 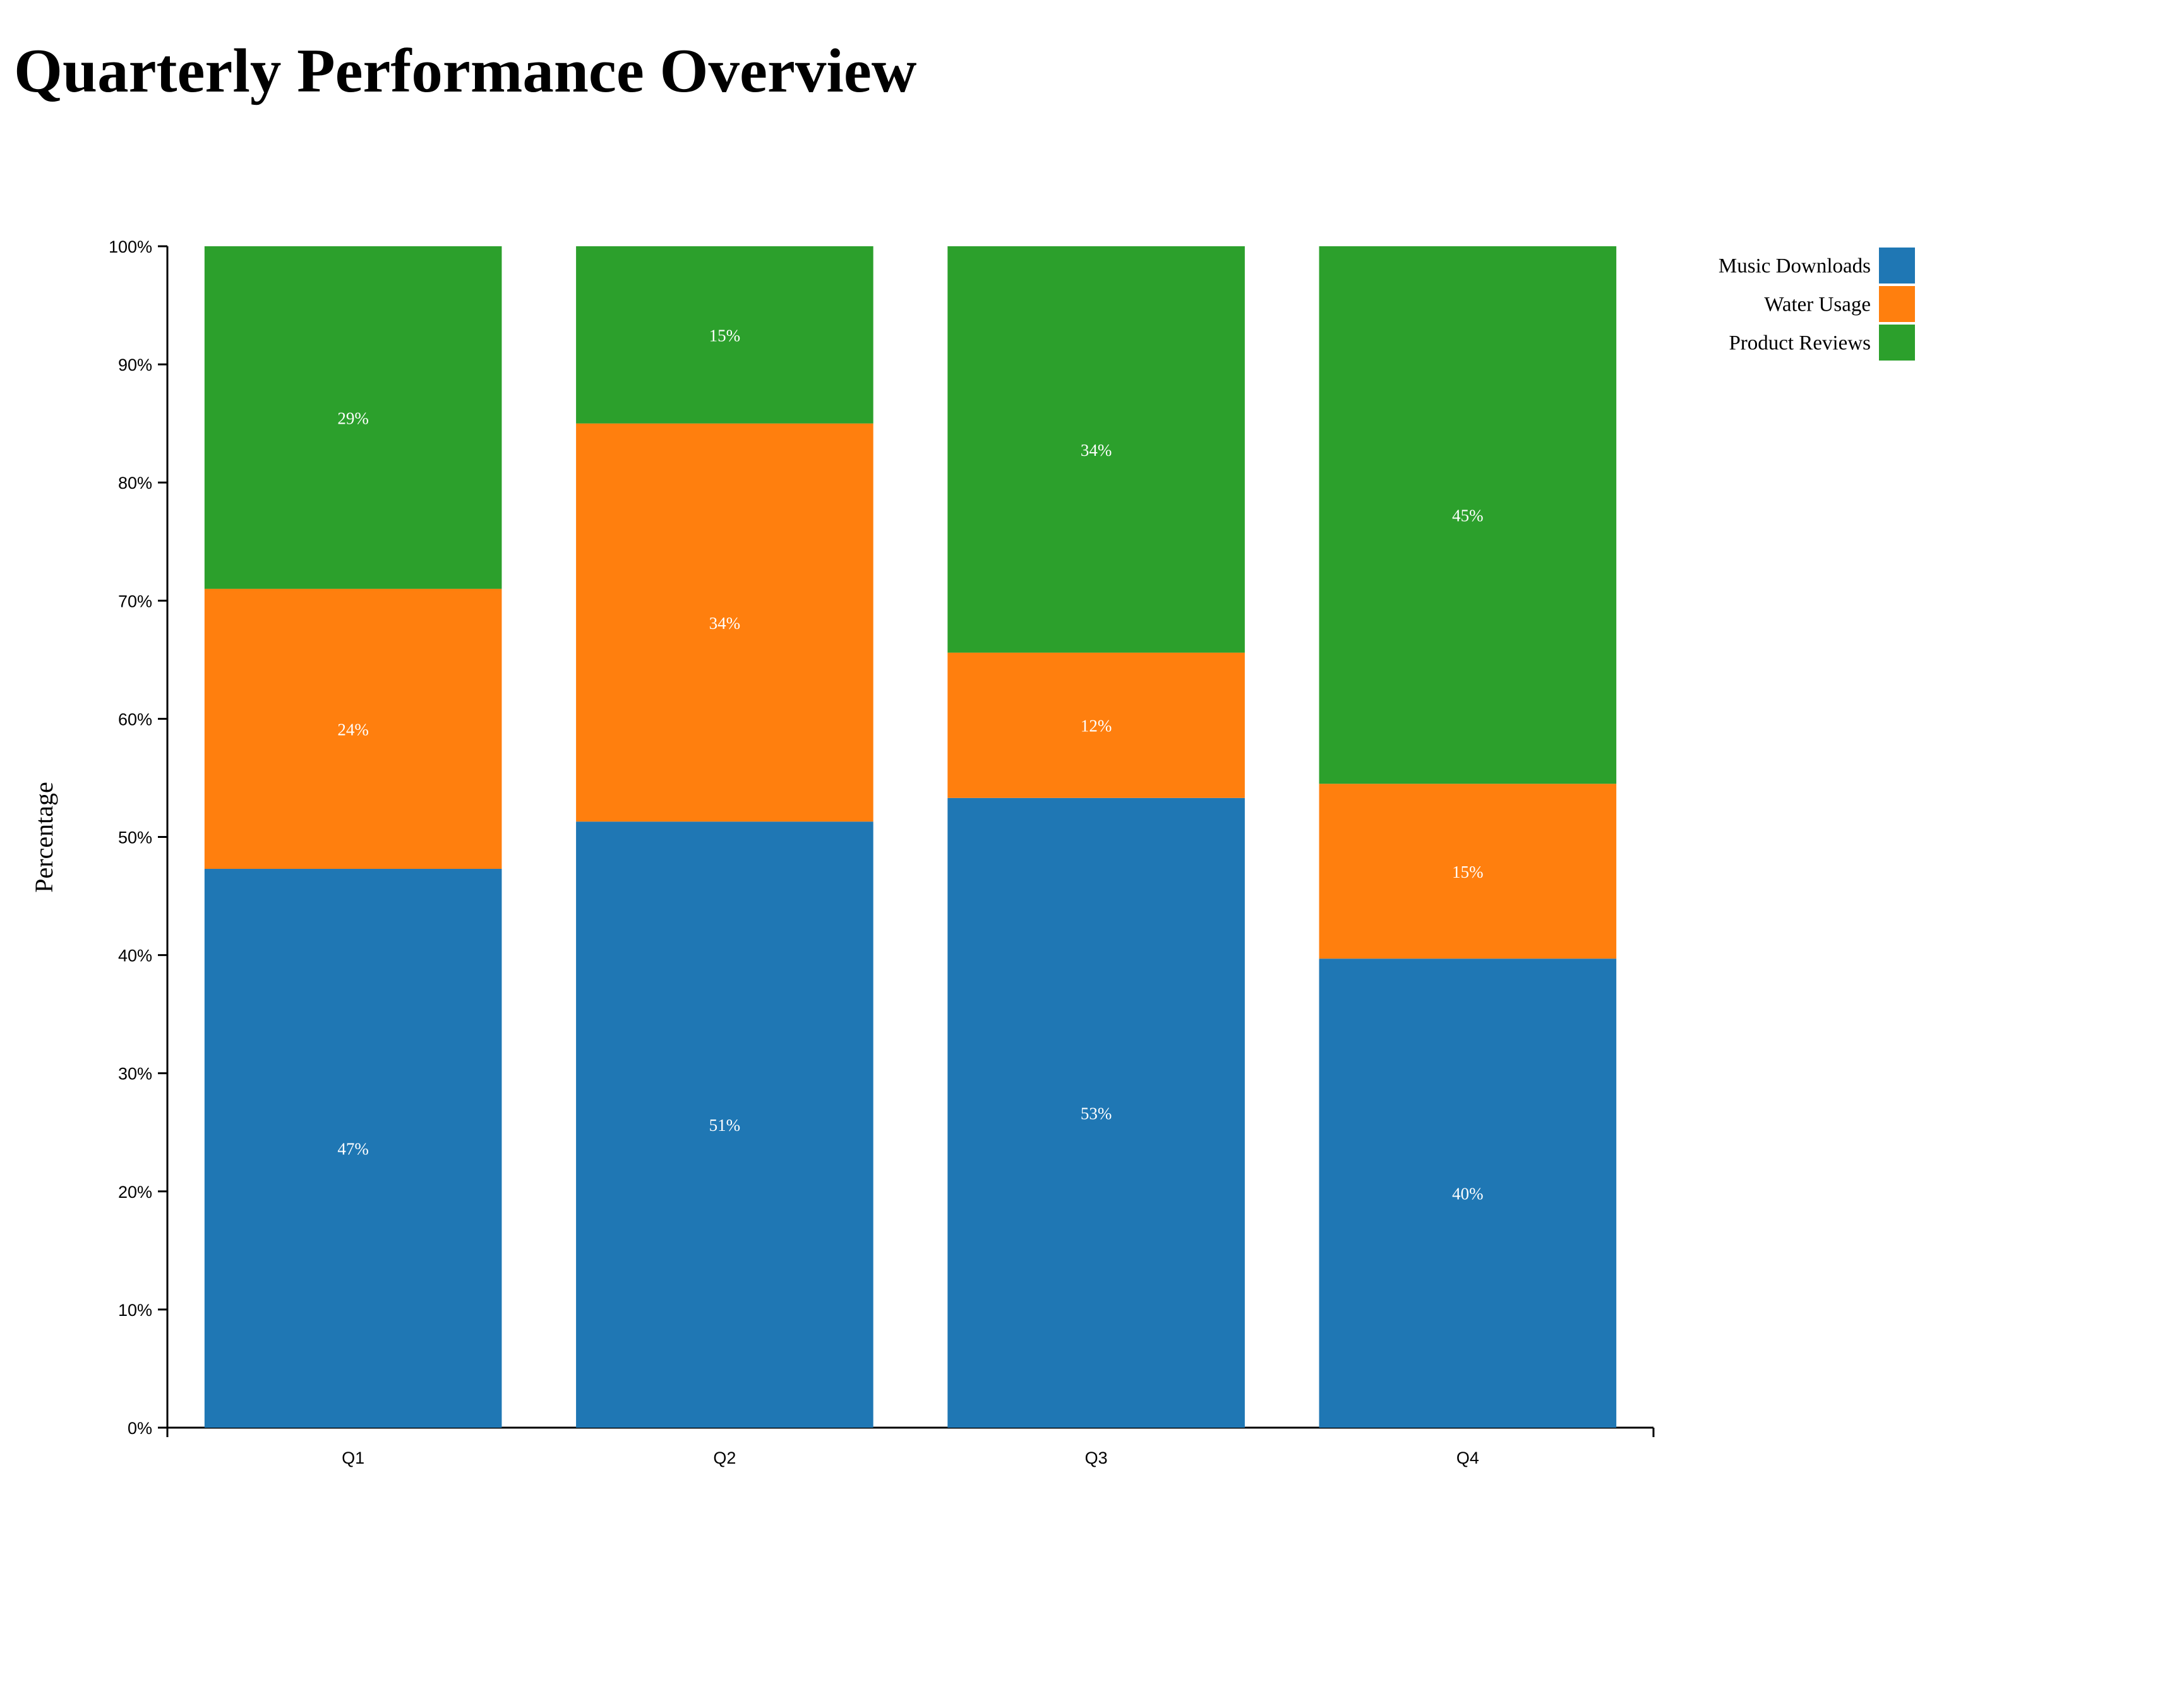 I want to click on y-tick-label: 0%, so click(x=140, y=1428).